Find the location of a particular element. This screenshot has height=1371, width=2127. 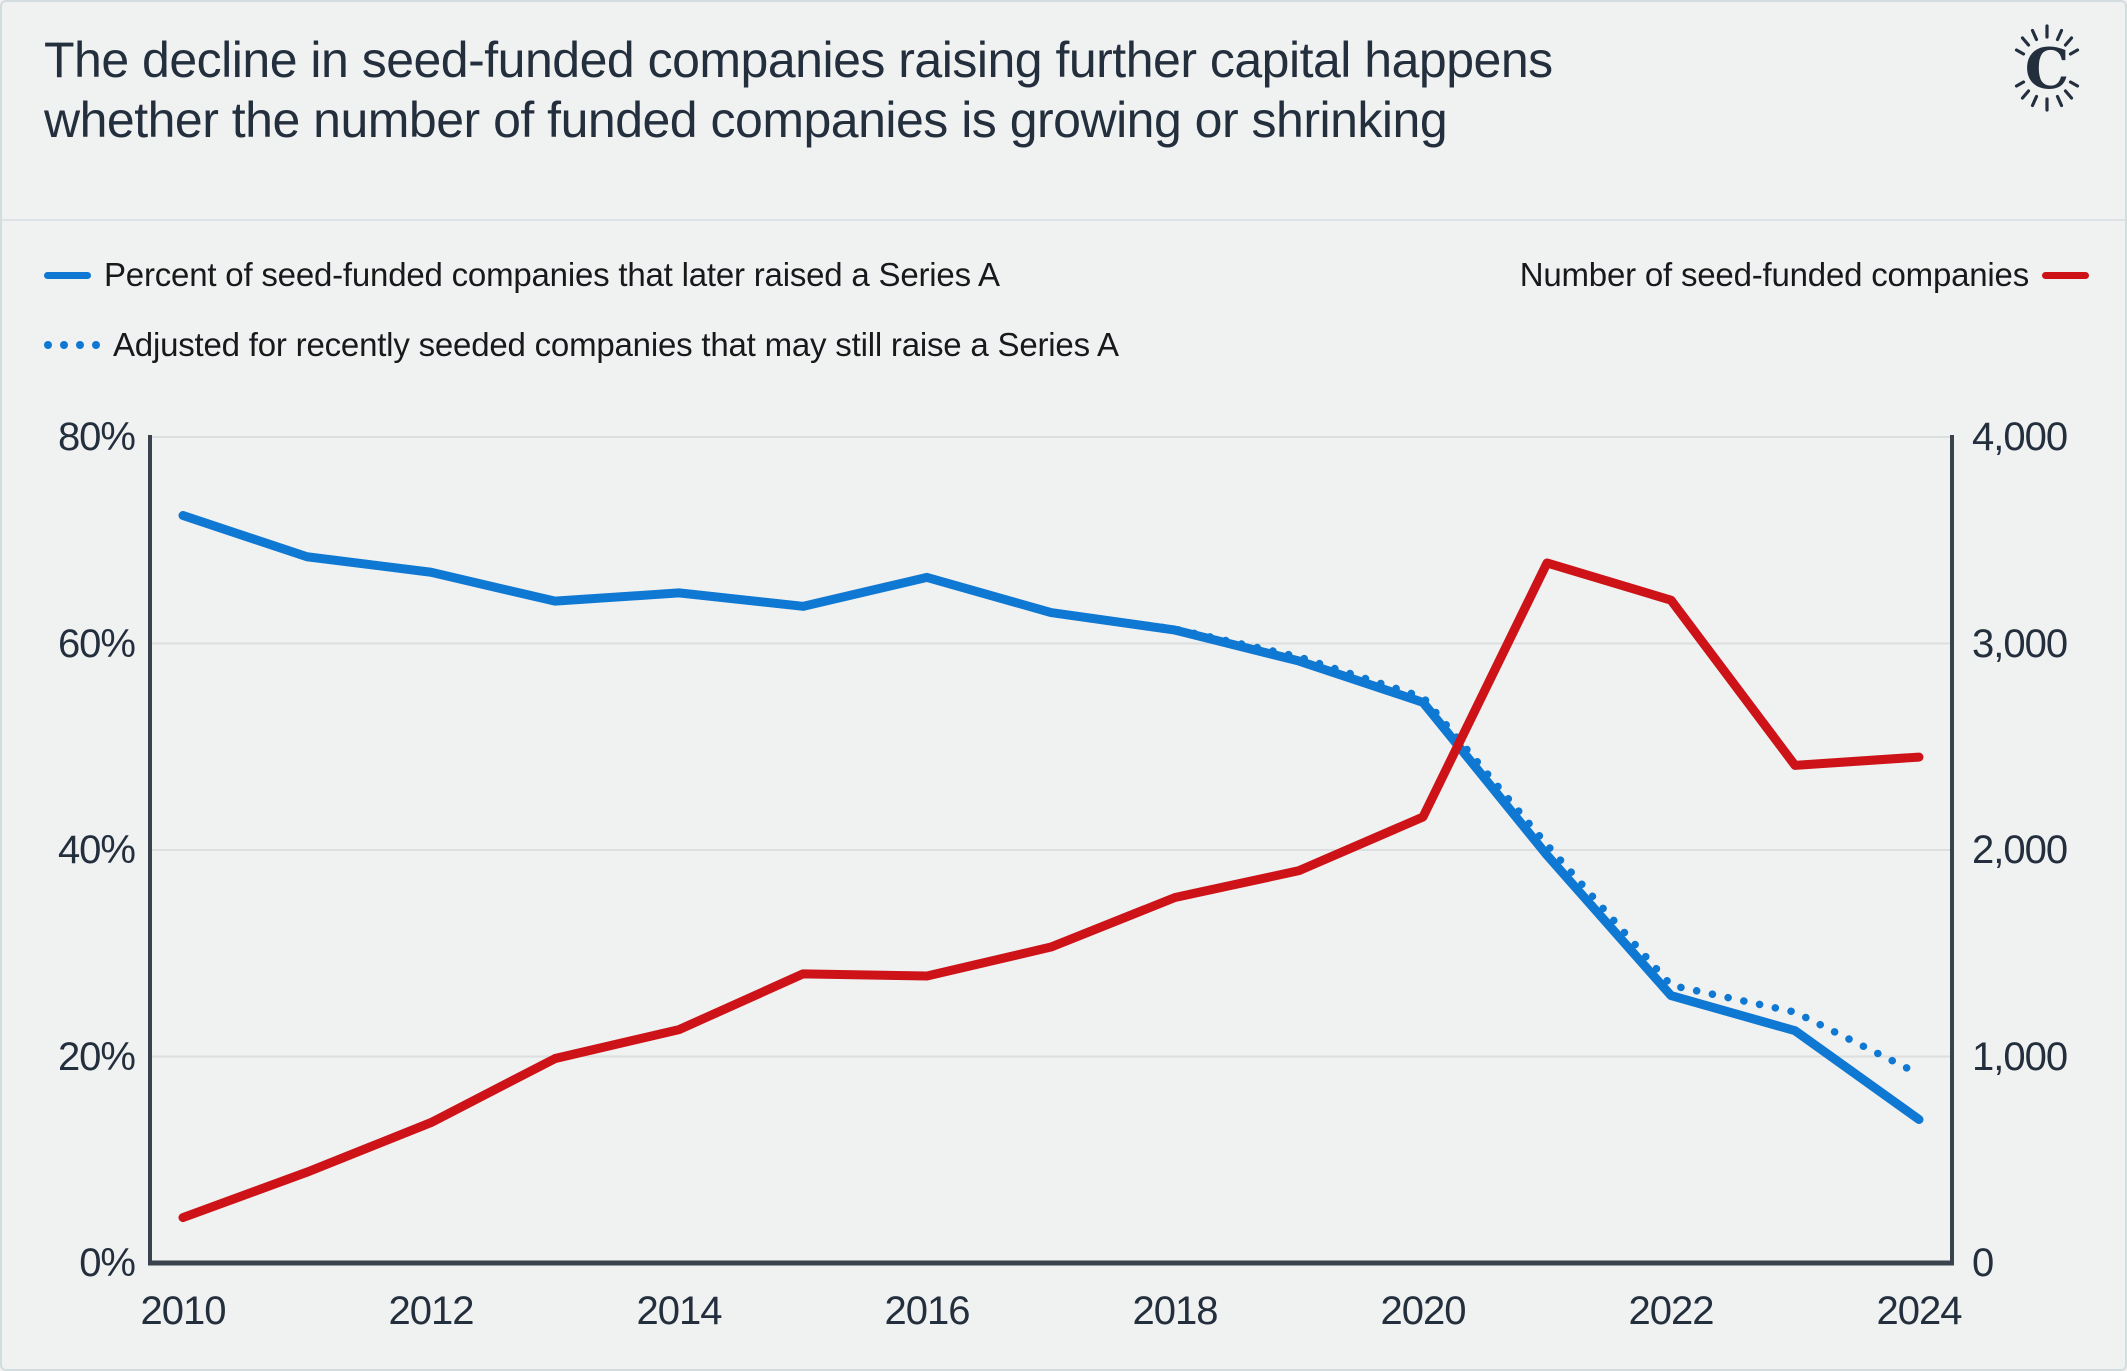

y-axis-label-left: 20% is located at coordinates (96, 1056).